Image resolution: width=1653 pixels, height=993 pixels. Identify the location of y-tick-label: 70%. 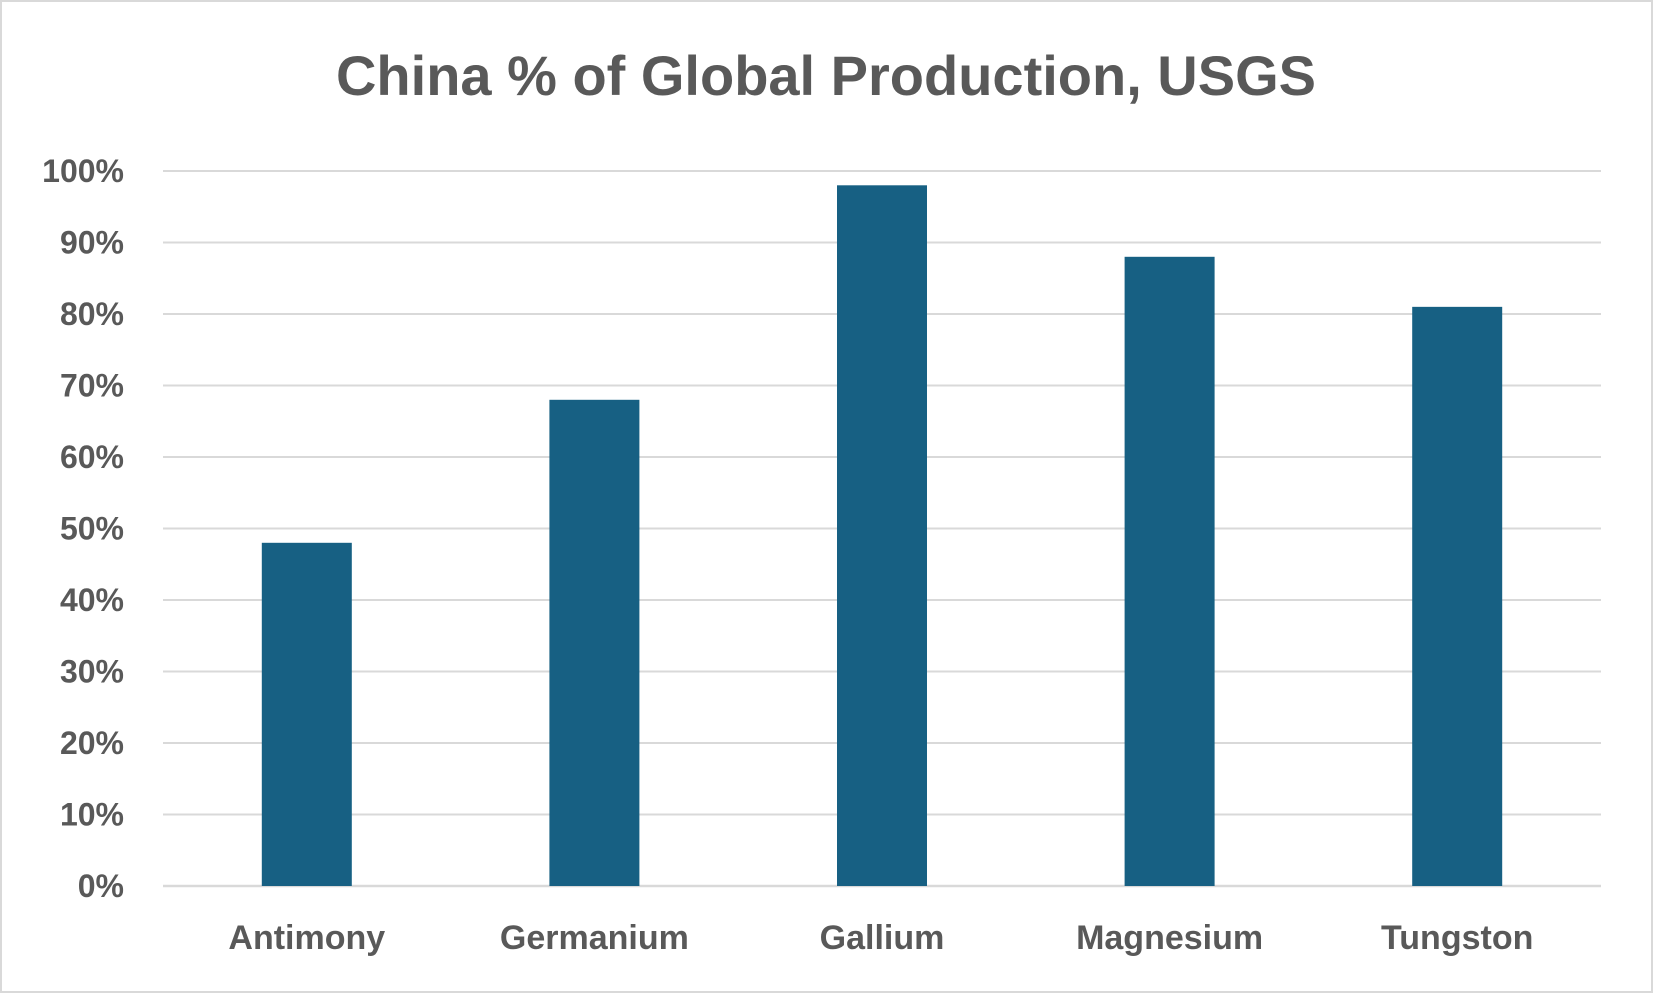
(92, 386).